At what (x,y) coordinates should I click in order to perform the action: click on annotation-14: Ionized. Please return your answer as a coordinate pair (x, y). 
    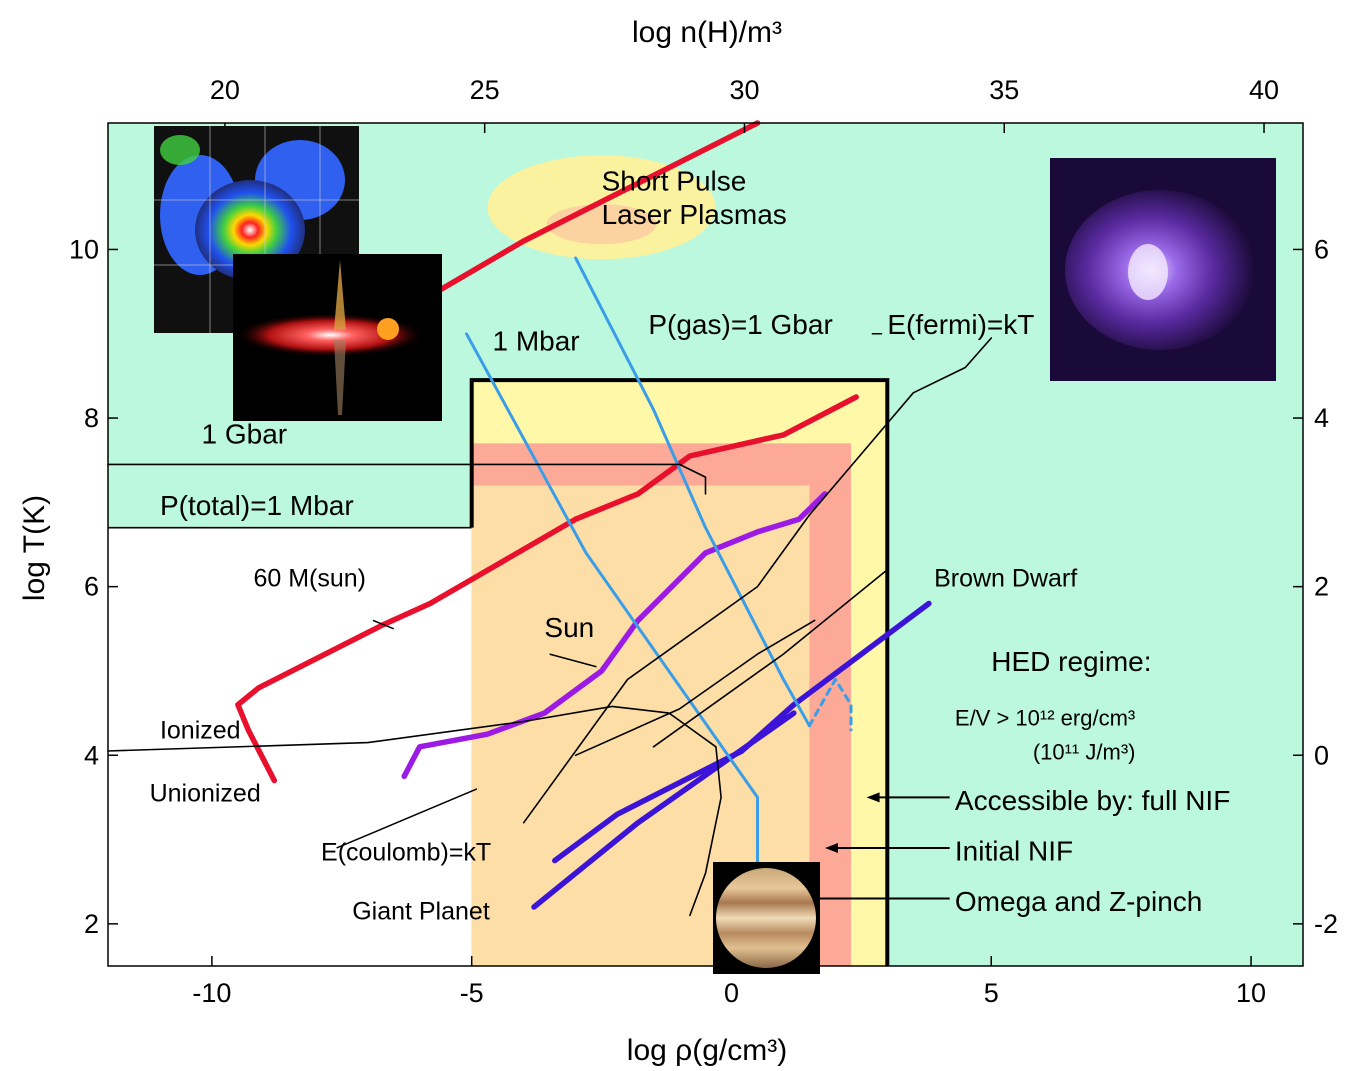
    Looking at the image, I should click on (200, 730).